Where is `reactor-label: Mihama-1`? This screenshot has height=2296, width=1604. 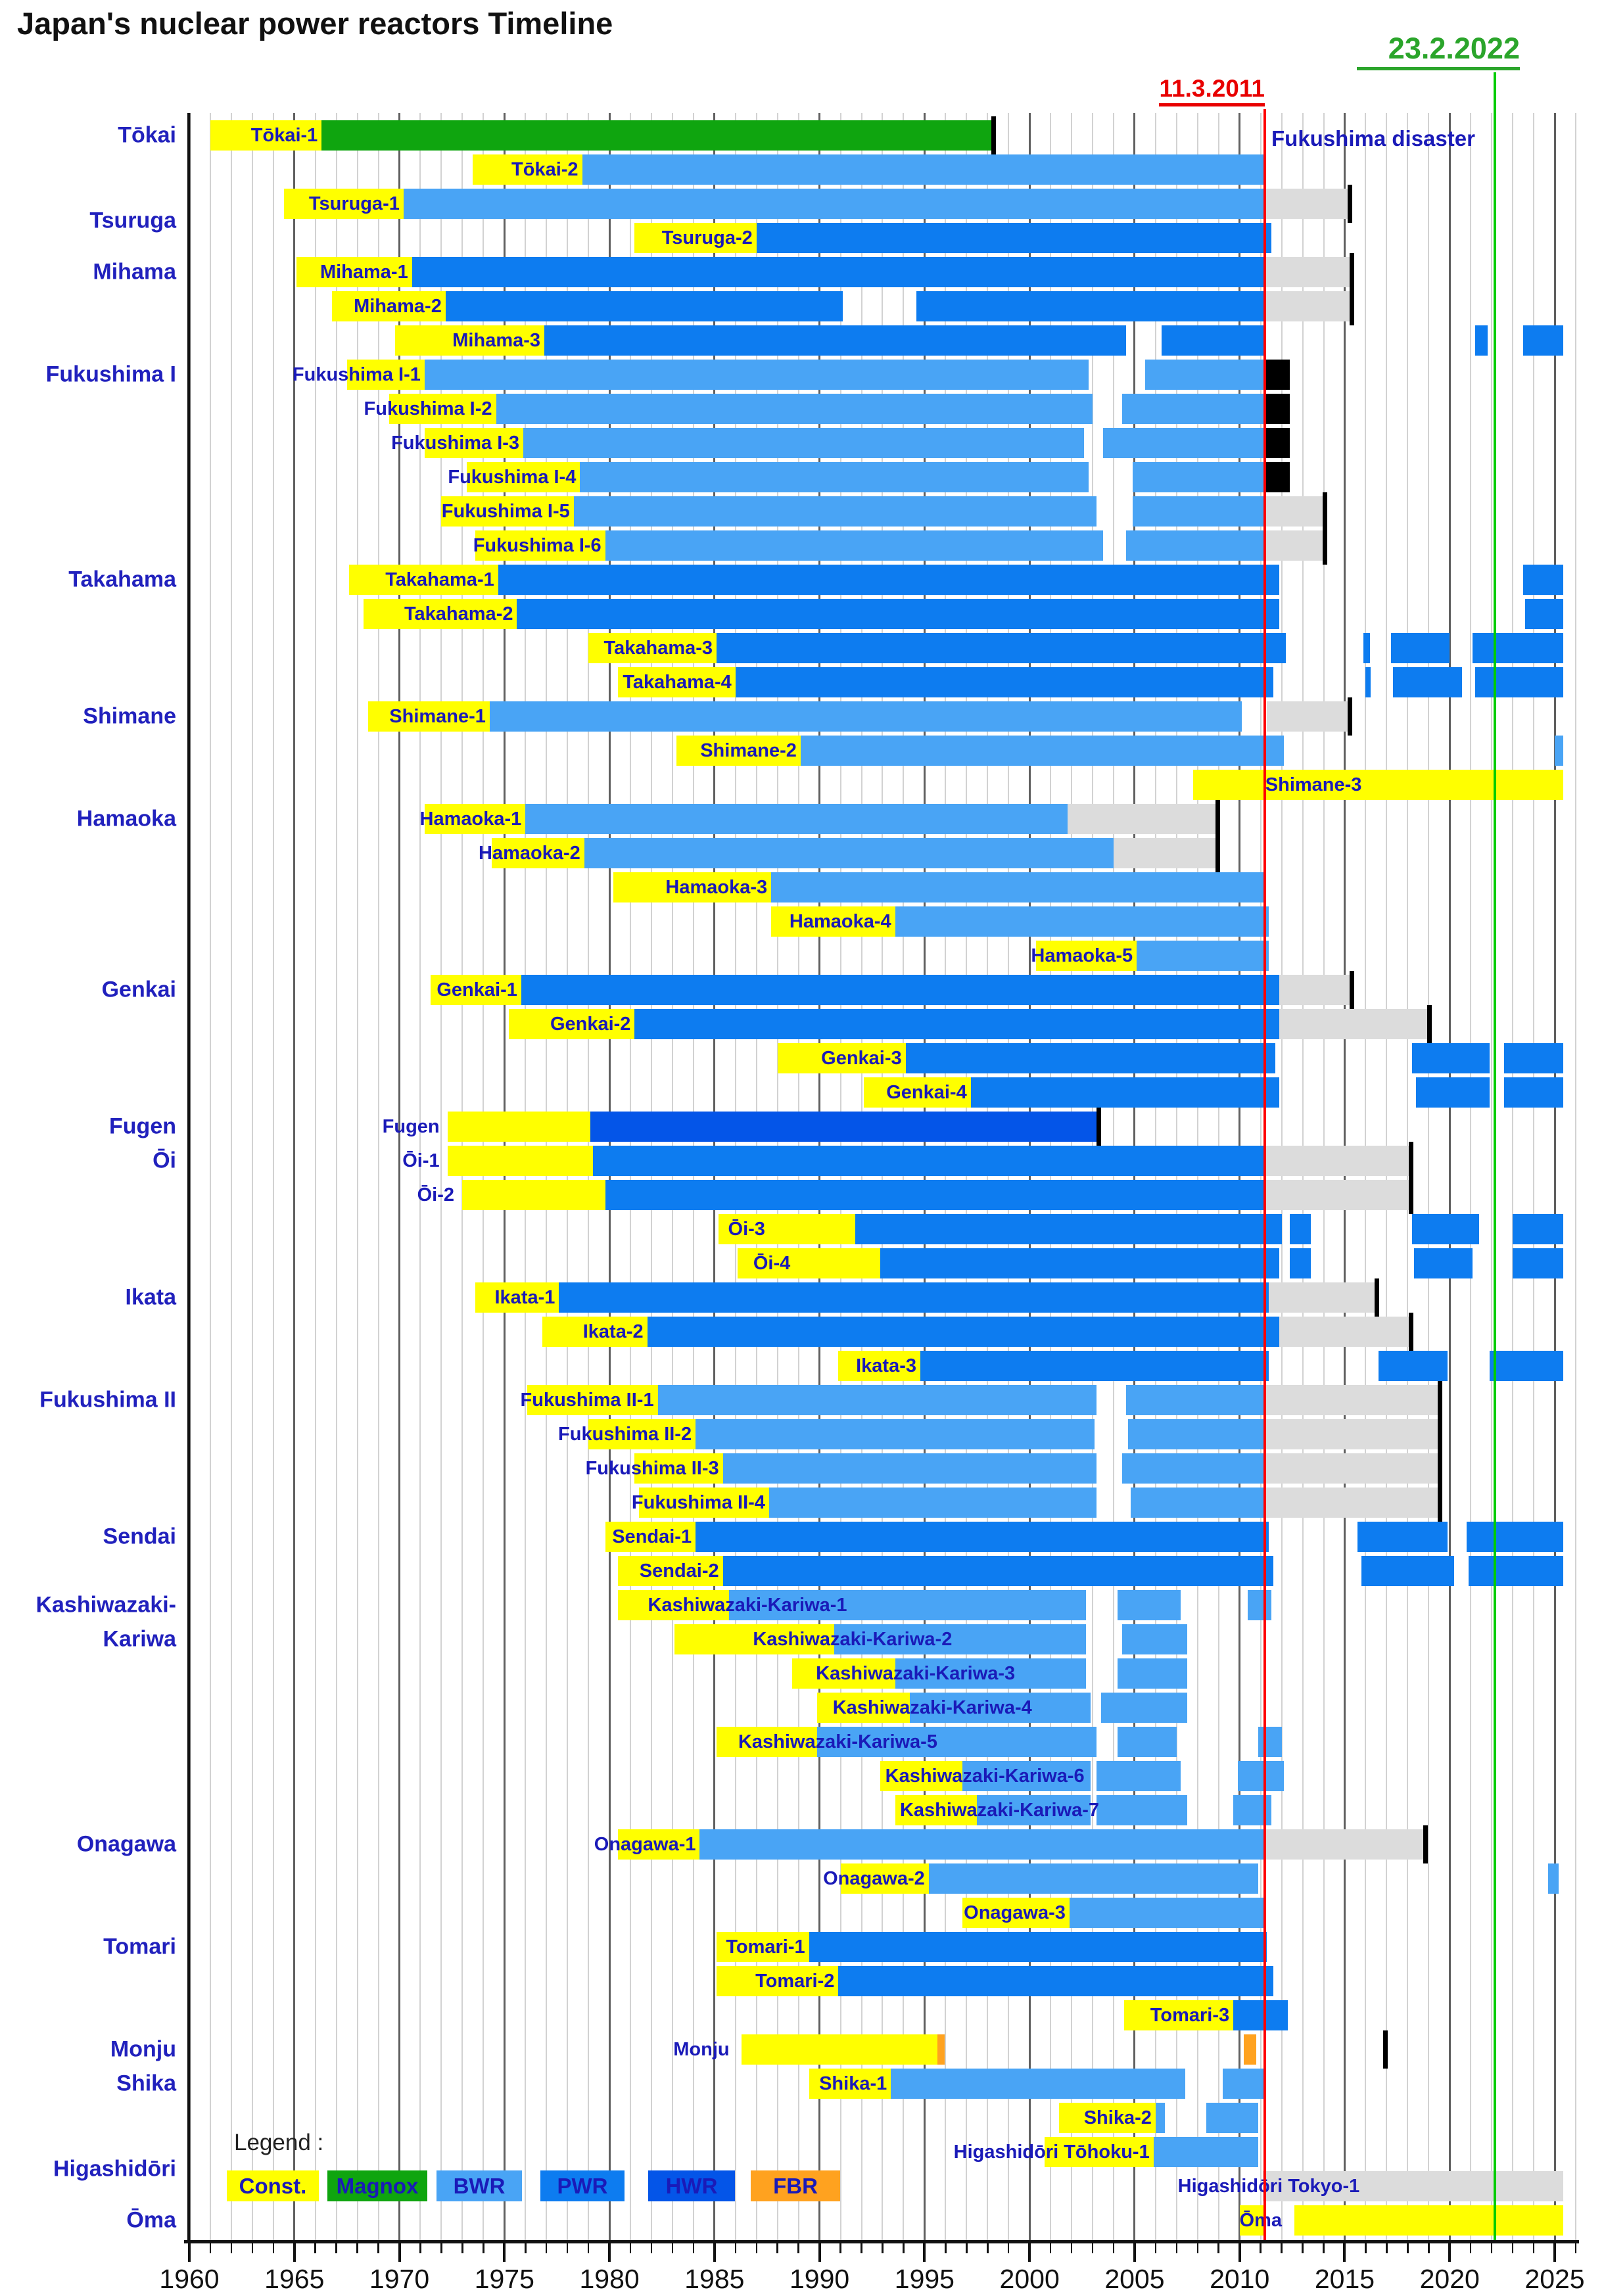
reactor-label: Mihama-1 is located at coordinates (364, 272).